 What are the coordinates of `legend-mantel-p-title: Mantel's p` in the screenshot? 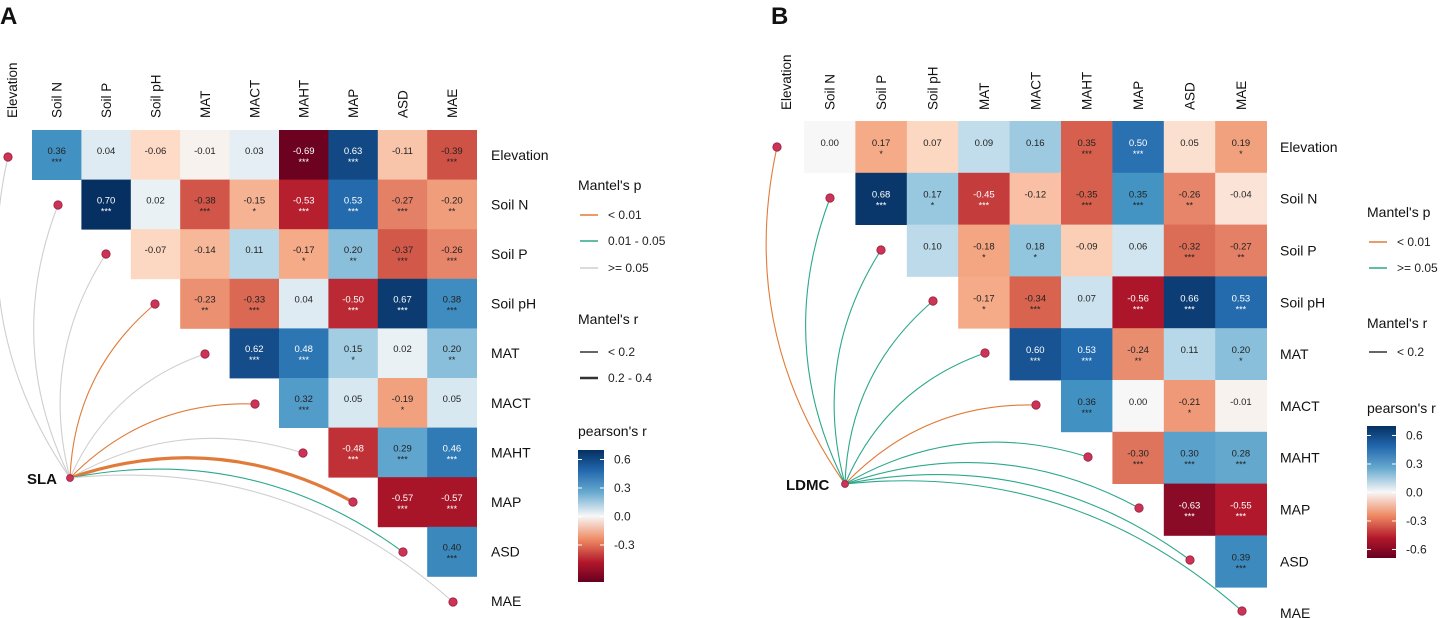 It's located at (1399, 212).